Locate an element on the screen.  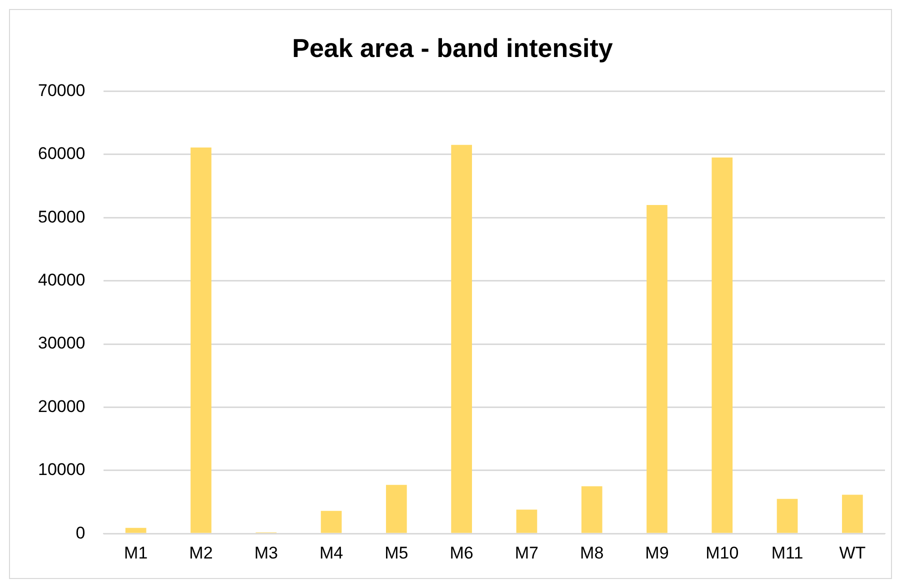
x-tick-label: M6 is located at coordinates (462, 552).